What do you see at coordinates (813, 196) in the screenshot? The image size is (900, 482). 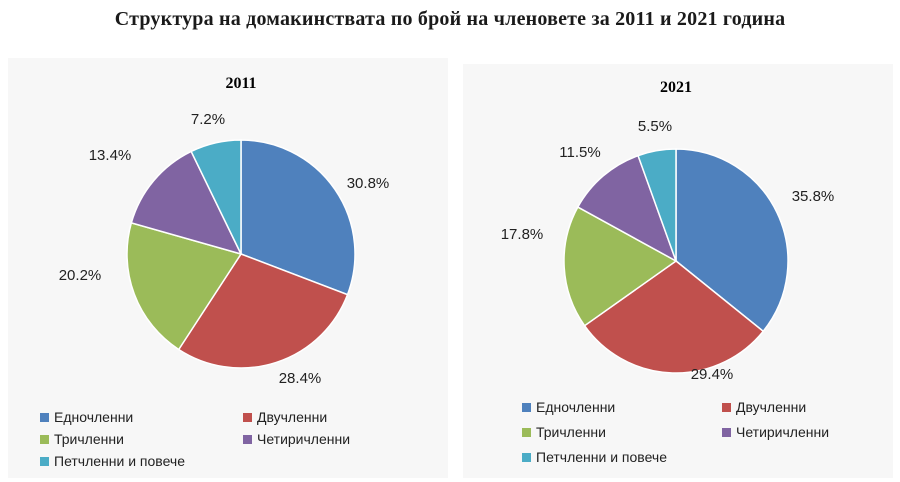 I see `data-label-1: 35.8%` at bounding box center [813, 196].